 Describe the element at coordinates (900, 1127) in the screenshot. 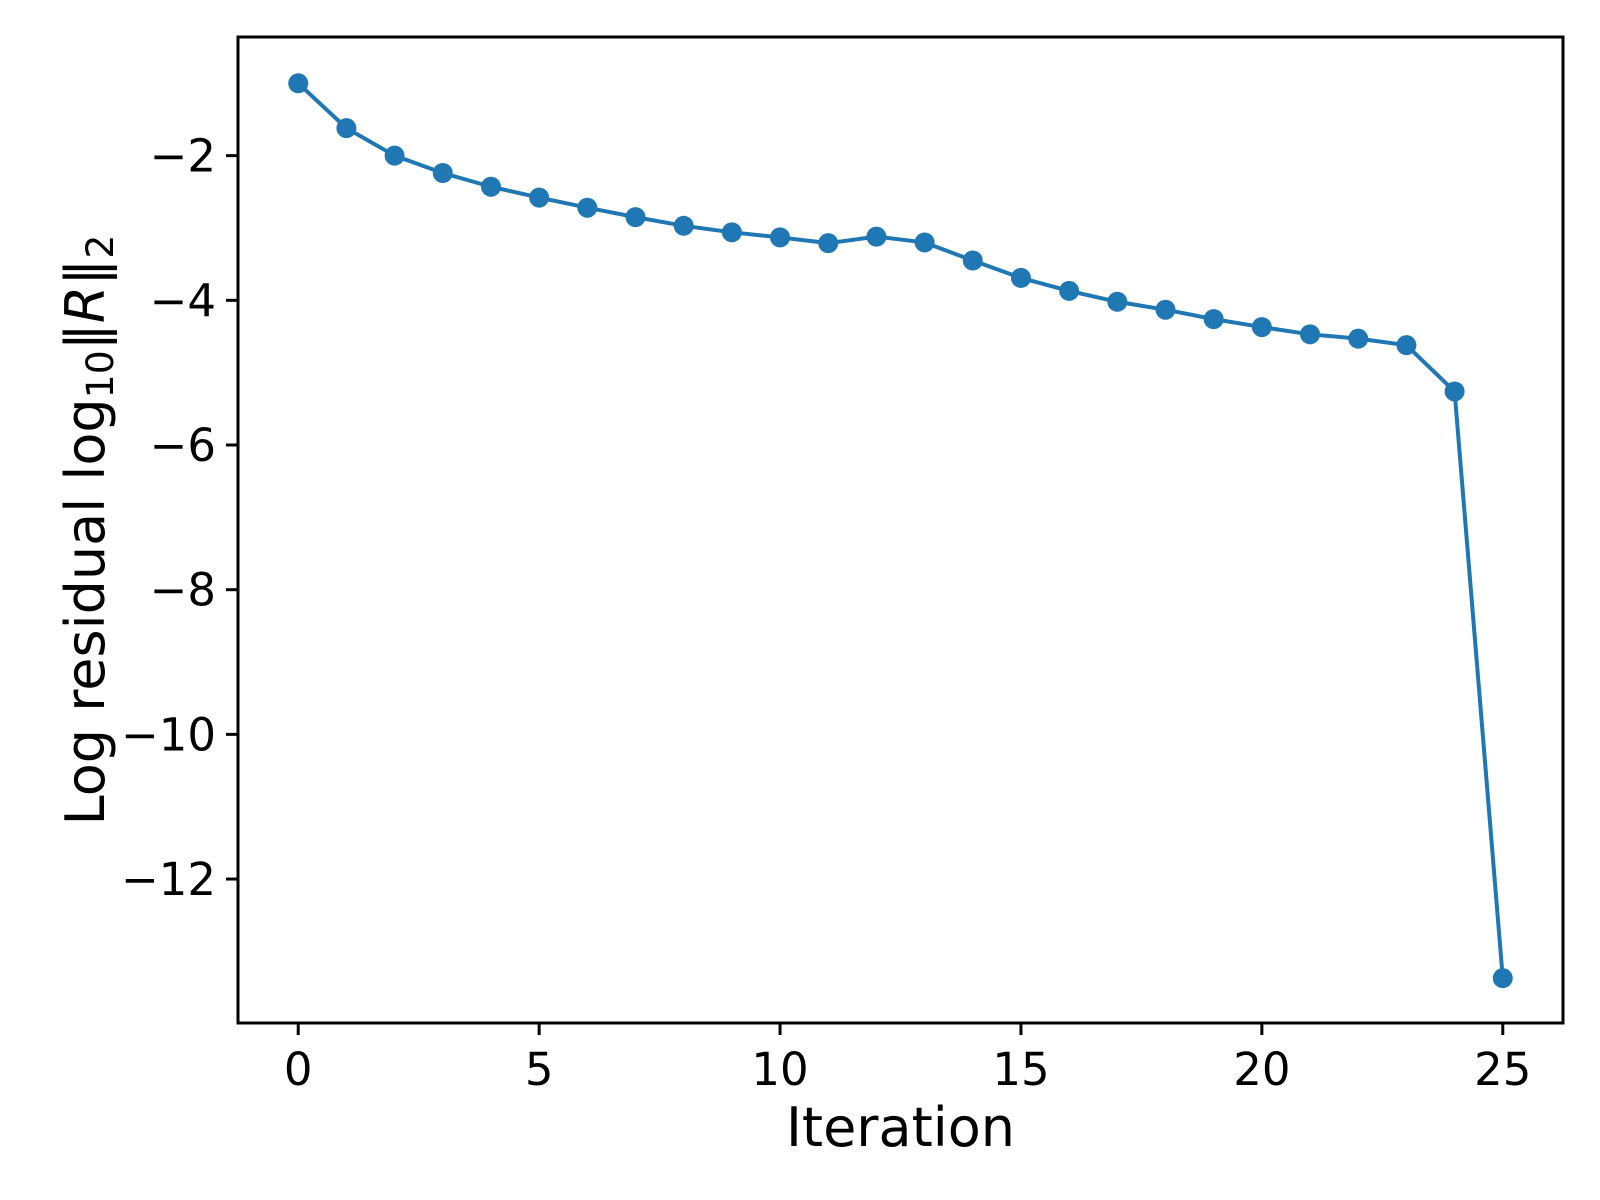

I see `x-axis-label: Iteration` at that location.